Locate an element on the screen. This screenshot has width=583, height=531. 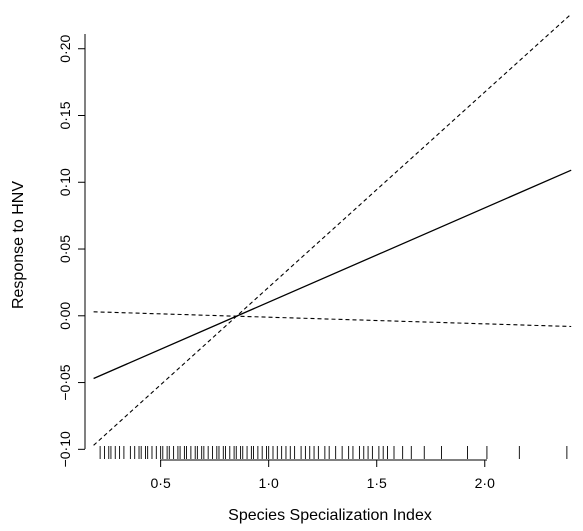
y-tick-label: 0·05 is located at coordinates (65, 249).